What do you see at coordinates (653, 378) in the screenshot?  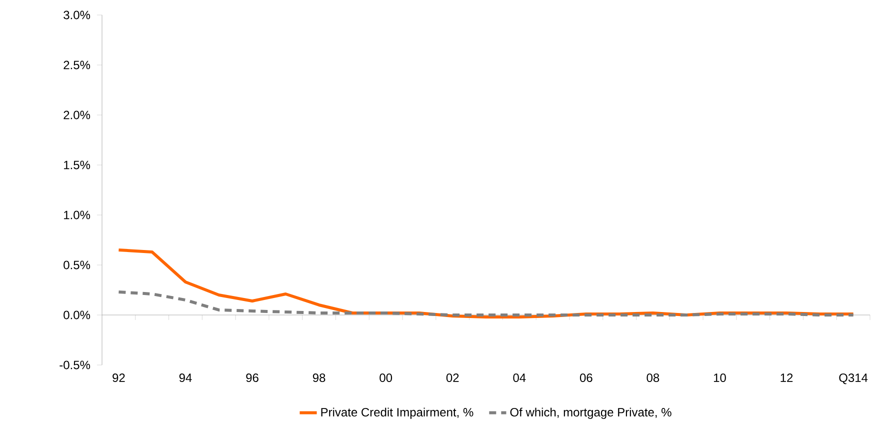 I see `x-tick-label: 08` at bounding box center [653, 378].